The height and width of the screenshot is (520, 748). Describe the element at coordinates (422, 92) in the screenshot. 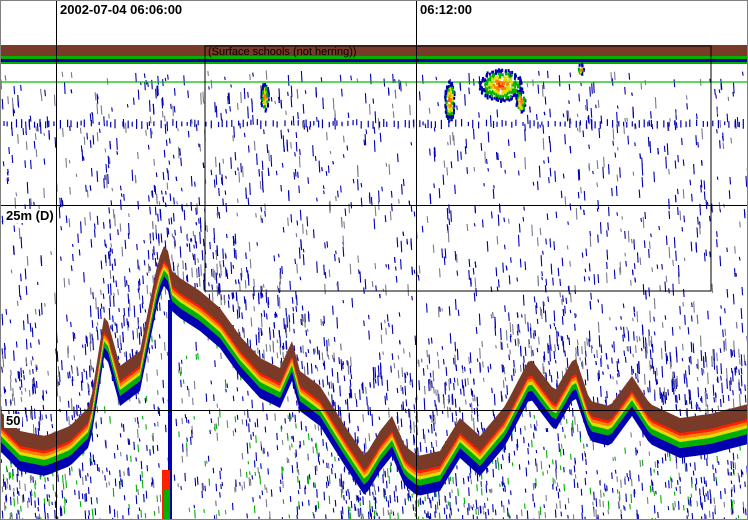

I see `fish-schools-layer` at that location.